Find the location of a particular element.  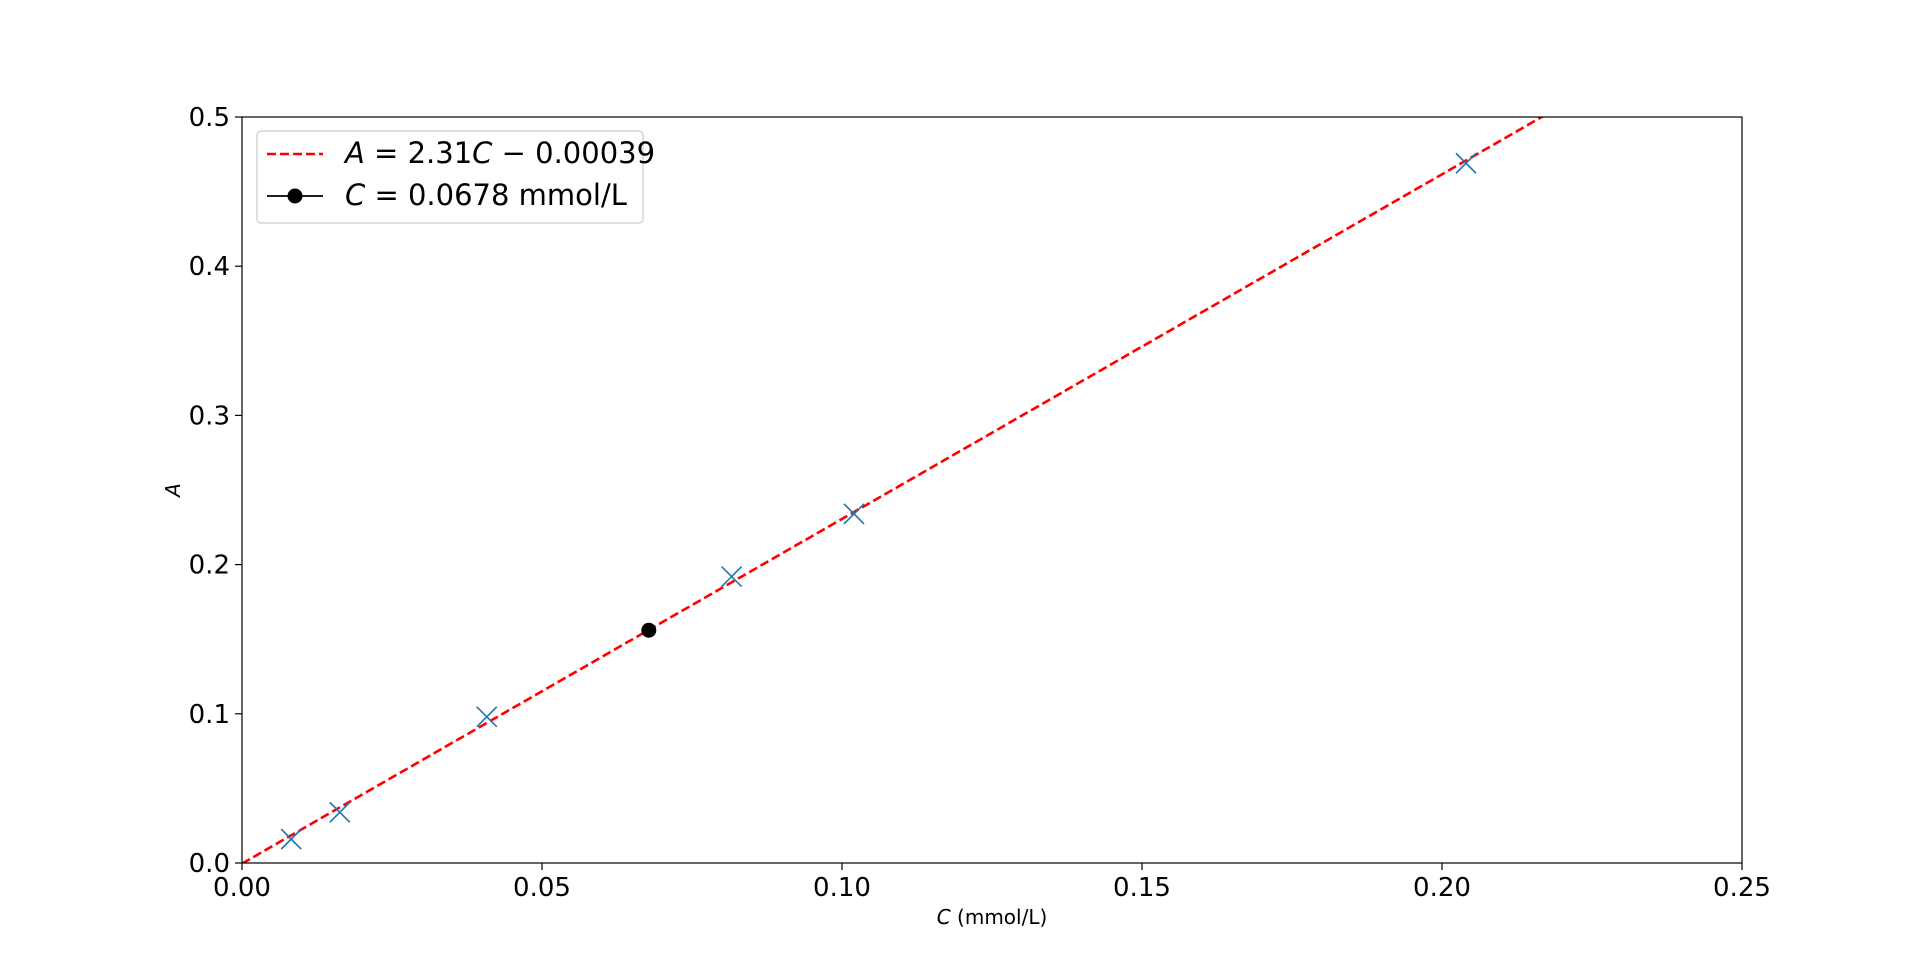

legend-fit-line-label: A = 2.31C − 0.00039 is located at coordinates (499, 153).